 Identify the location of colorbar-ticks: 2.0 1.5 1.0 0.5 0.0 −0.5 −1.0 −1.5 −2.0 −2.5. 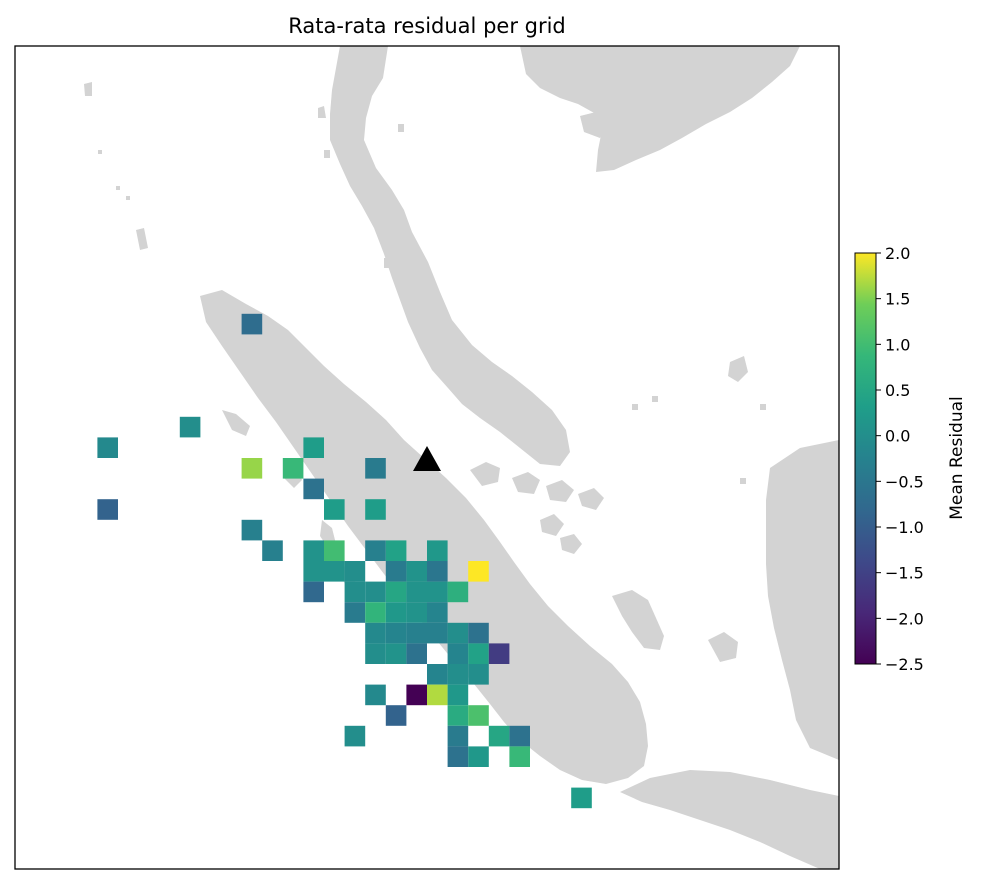
(900, 459).